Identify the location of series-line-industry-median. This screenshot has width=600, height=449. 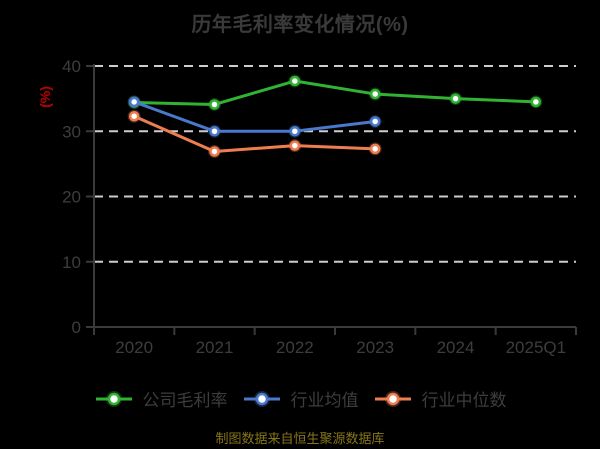
(254, 133).